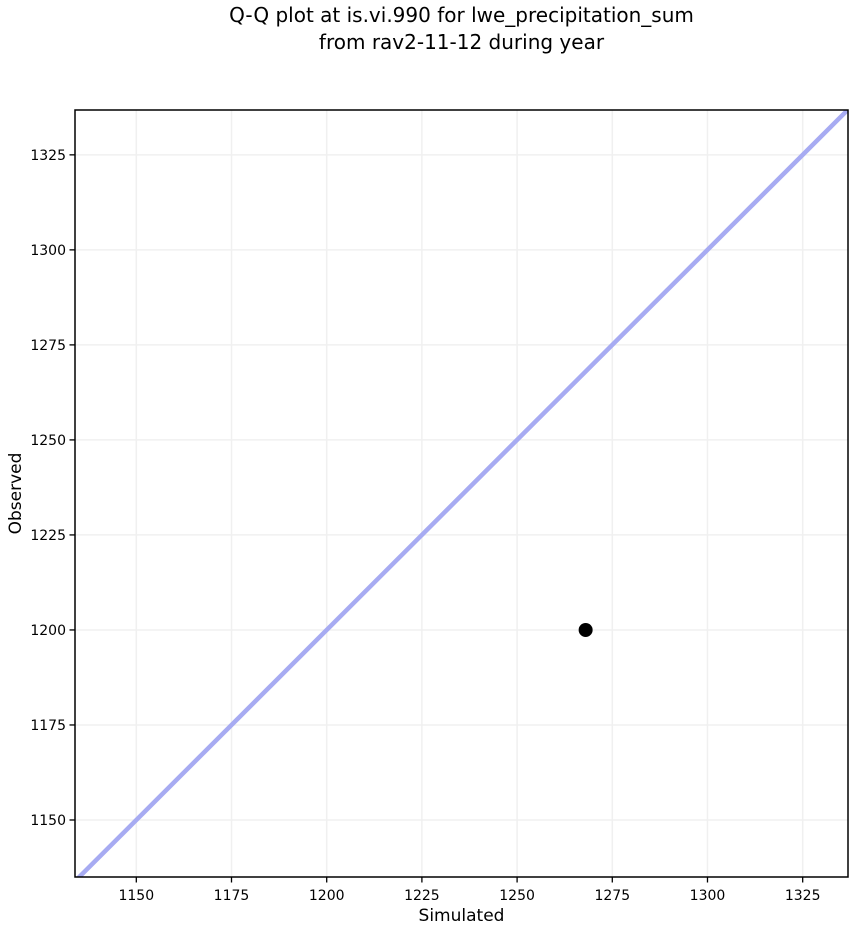 This screenshot has height=934, width=860. What do you see at coordinates (48, 821) in the screenshot?
I see `y-tick-label: 1150` at bounding box center [48, 821].